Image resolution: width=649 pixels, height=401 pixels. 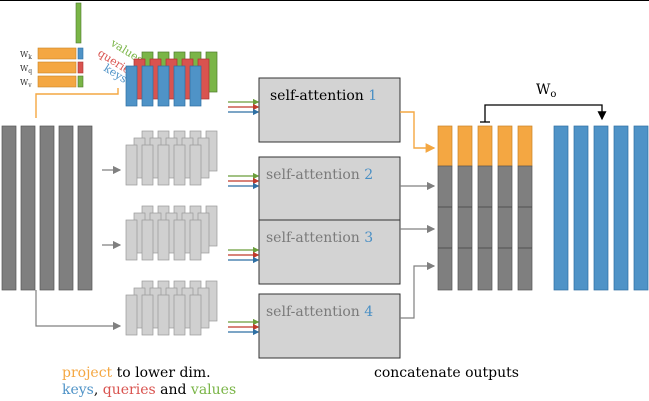 I want to click on wo-label: Wo, so click(x=546, y=91).